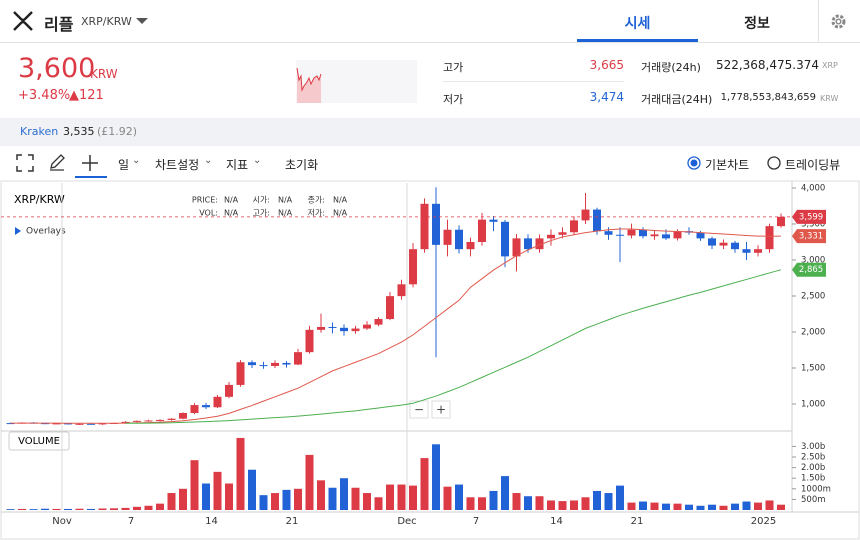  I want to click on zoom-in-label: +, so click(441, 410).